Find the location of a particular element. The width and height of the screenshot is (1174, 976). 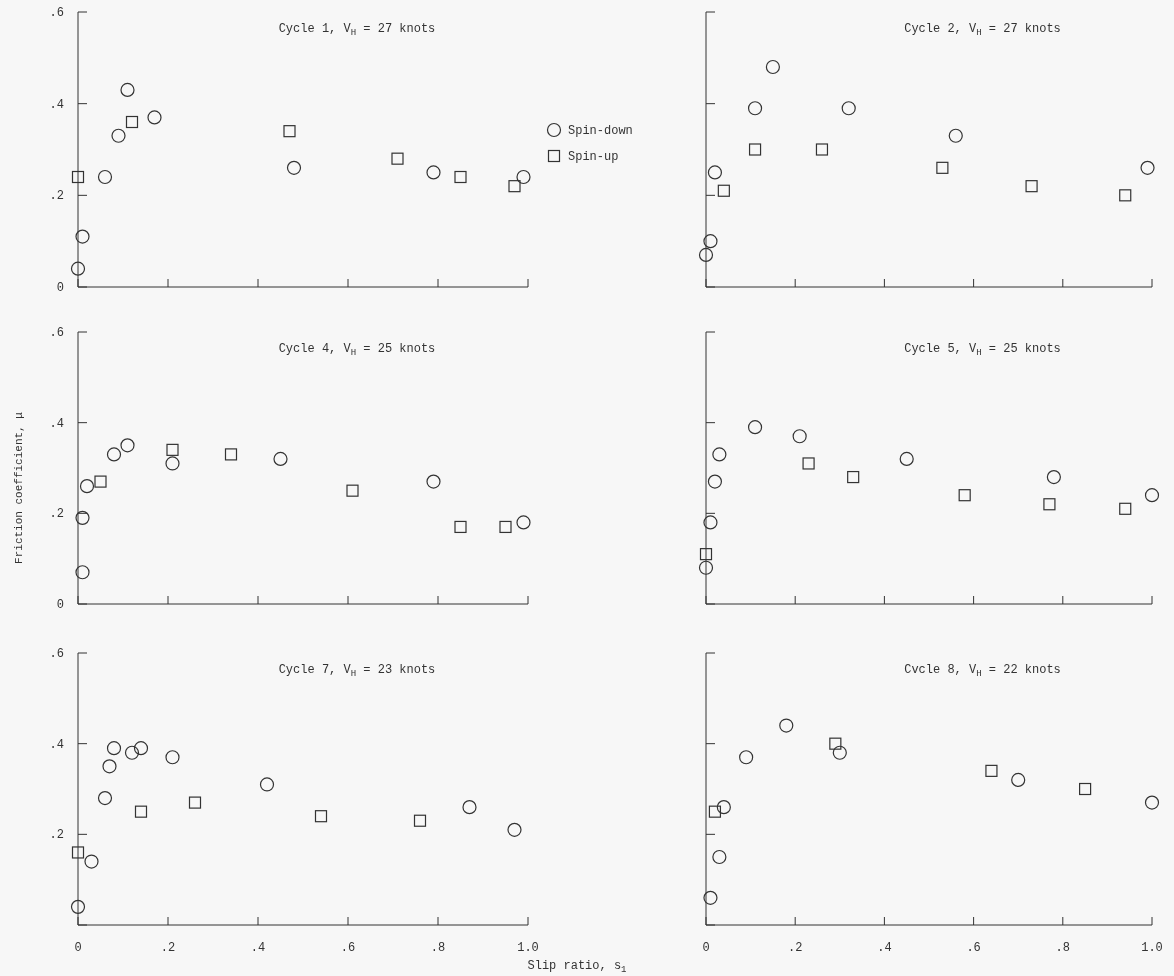

text: Cycle 2, V$_{H}$ = 27 knots is located at coordinates (982, 30).